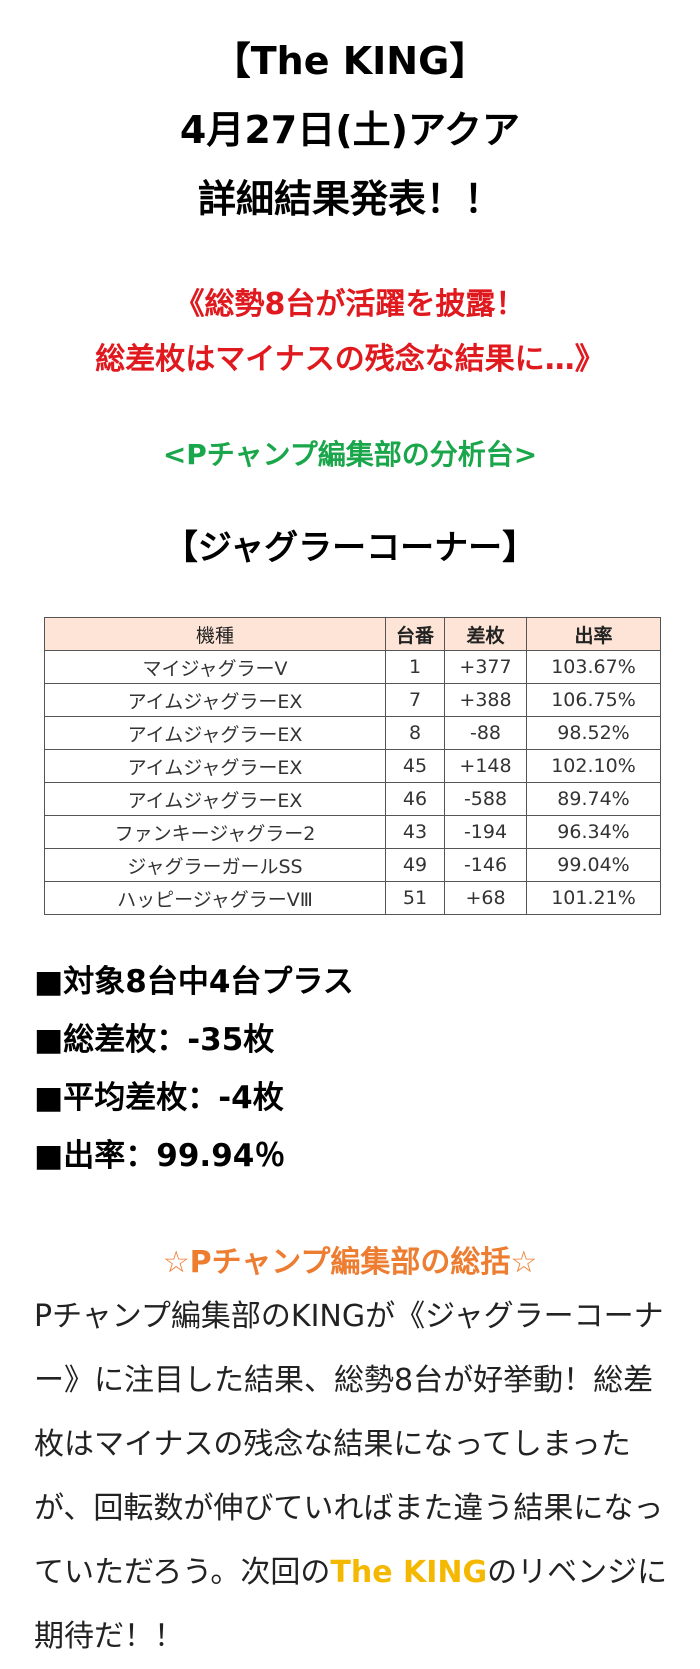  I want to click on headline-line2: 総差枚はマイナスの残念な結果に…》, so click(350, 359).